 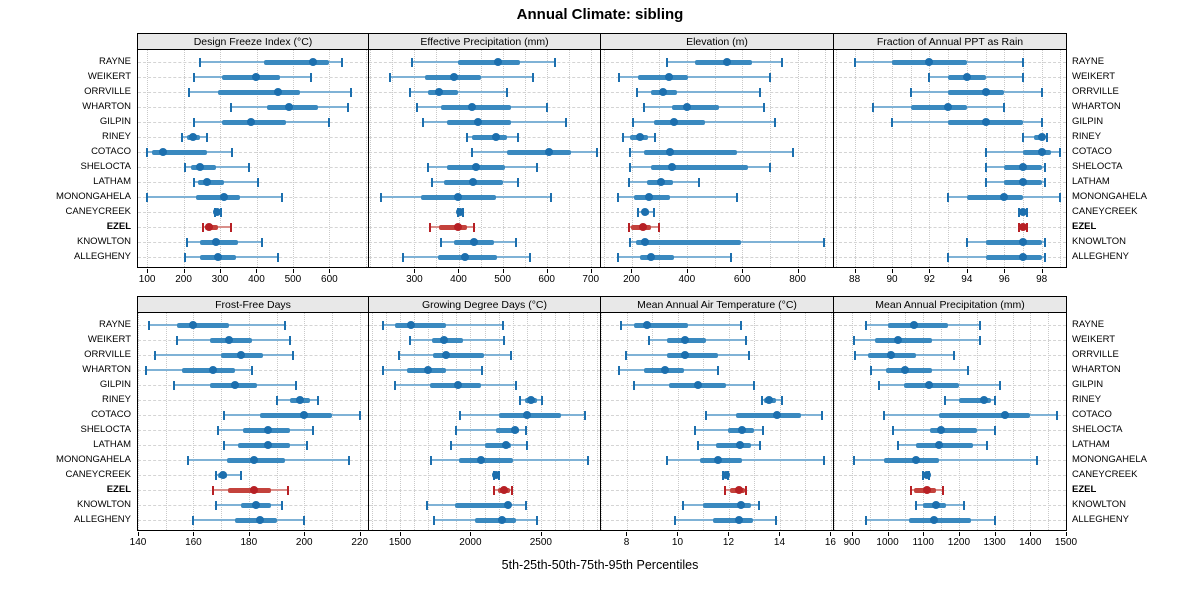 I want to click on axis-tick-label: 160, so click(x=193, y=542).